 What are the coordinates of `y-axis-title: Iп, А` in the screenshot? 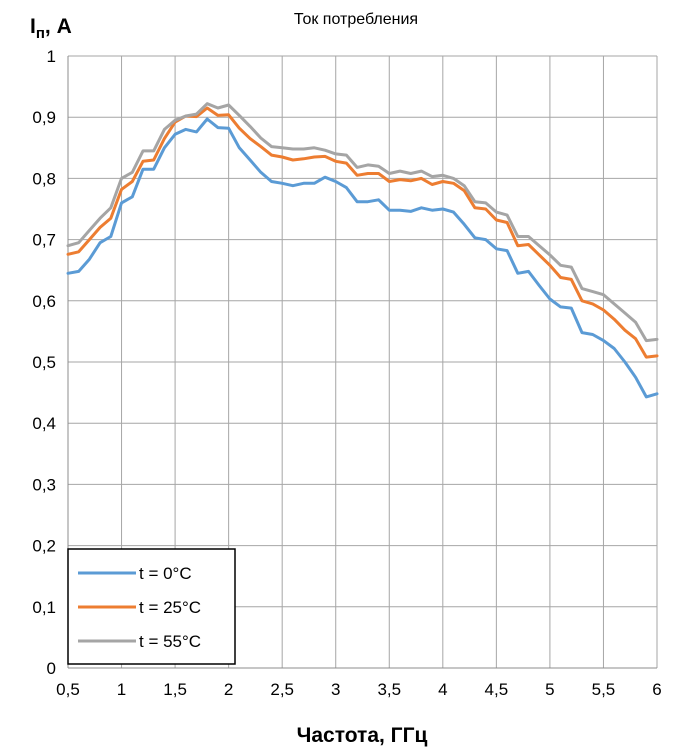 It's located at (51, 28).